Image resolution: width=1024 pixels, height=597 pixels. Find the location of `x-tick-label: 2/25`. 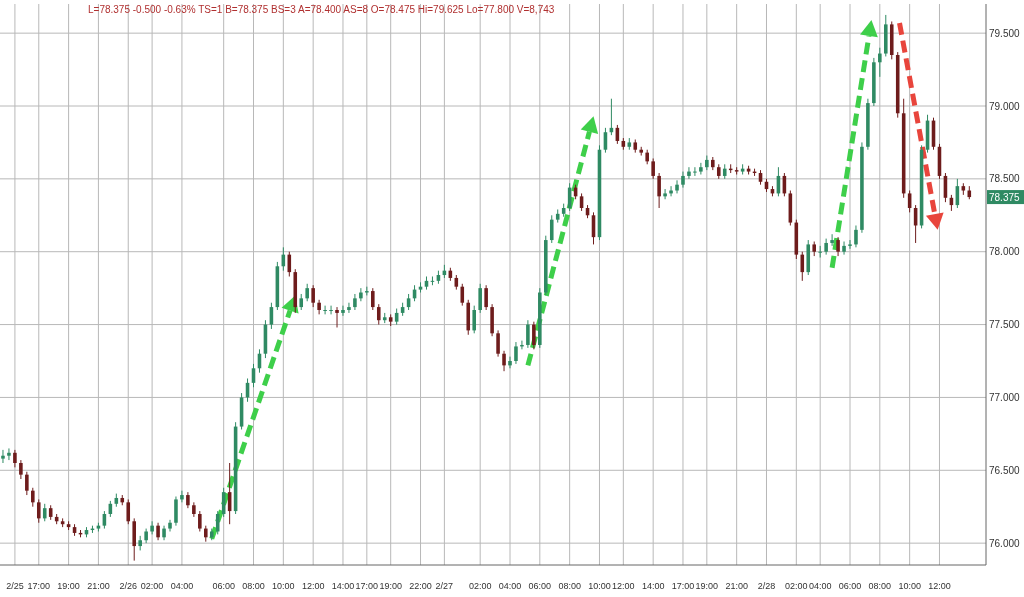

x-tick-label: 2/25 is located at coordinates (15, 586).